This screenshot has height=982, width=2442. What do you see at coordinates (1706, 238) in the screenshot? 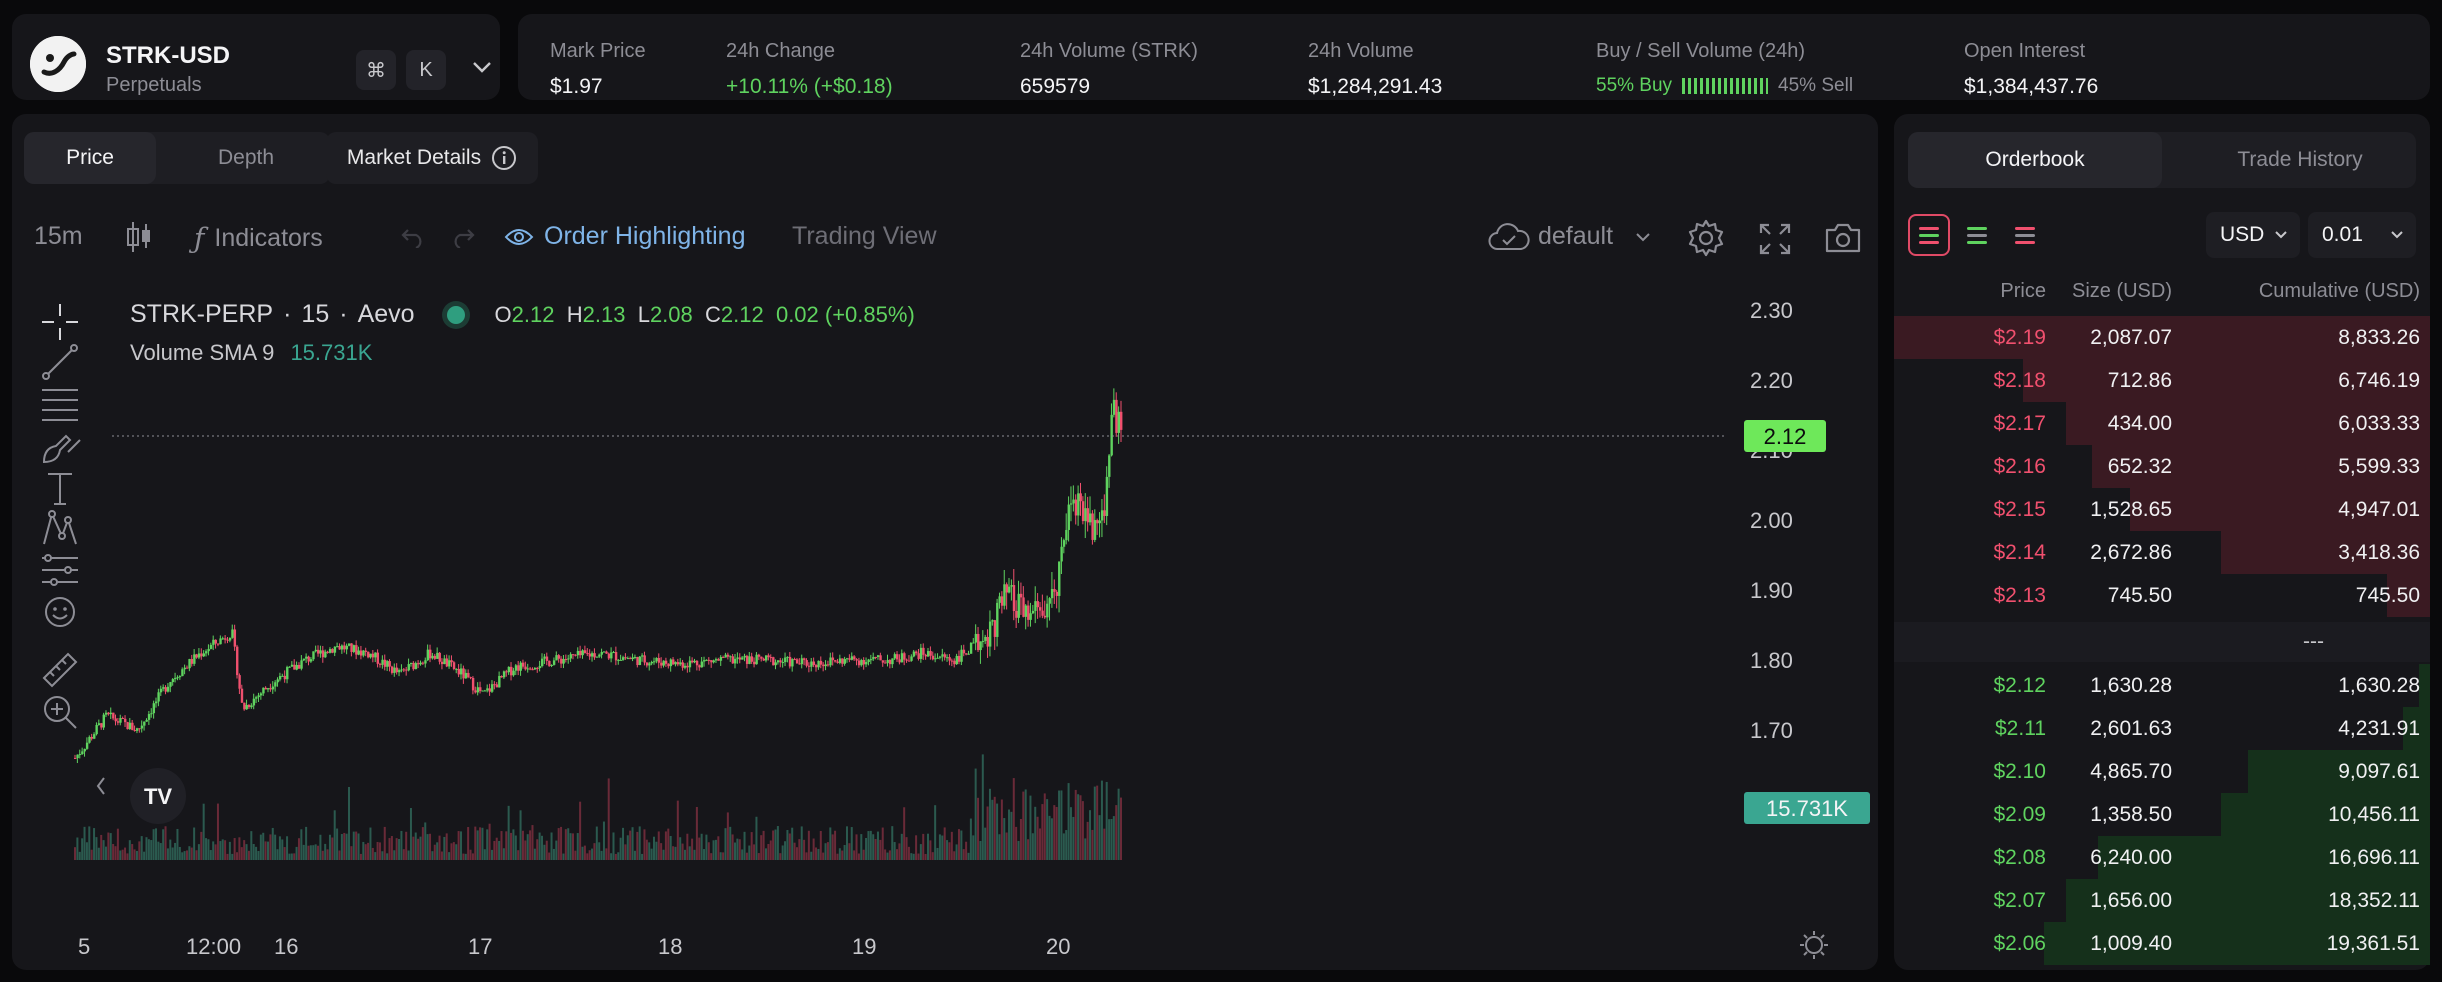
I see `settings-gear-icon` at bounding box center [1706, 238].